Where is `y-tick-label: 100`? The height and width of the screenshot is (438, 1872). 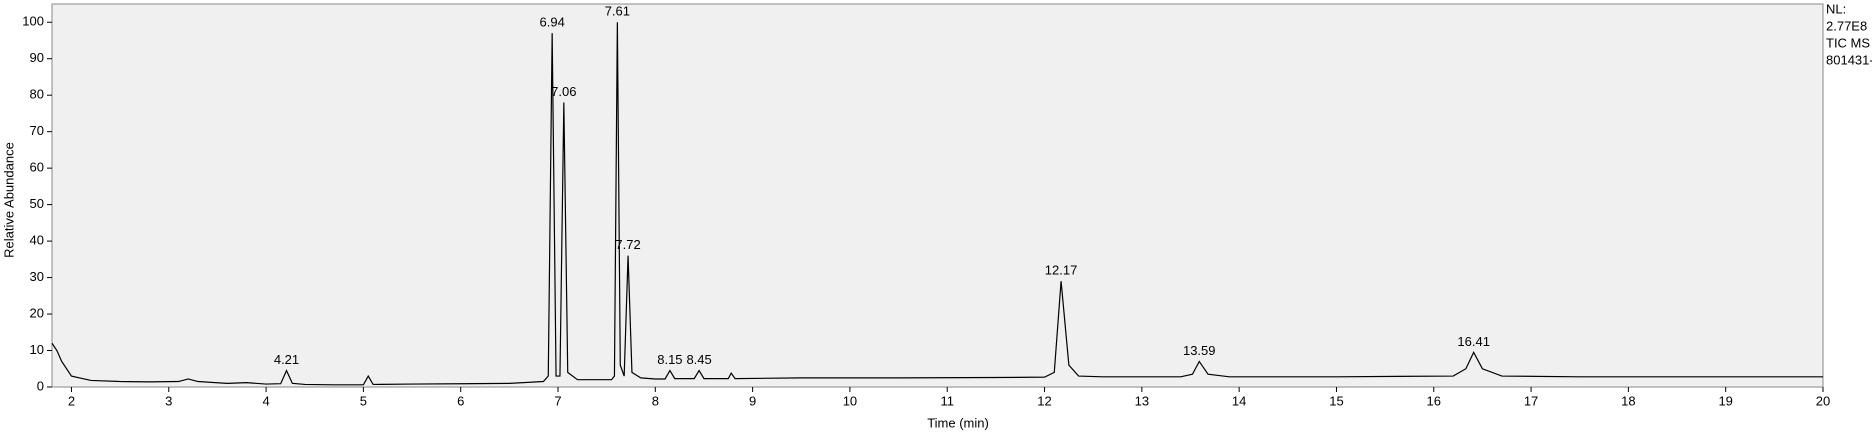
y-tick-label: 100 is located at coordinates (33, 21).